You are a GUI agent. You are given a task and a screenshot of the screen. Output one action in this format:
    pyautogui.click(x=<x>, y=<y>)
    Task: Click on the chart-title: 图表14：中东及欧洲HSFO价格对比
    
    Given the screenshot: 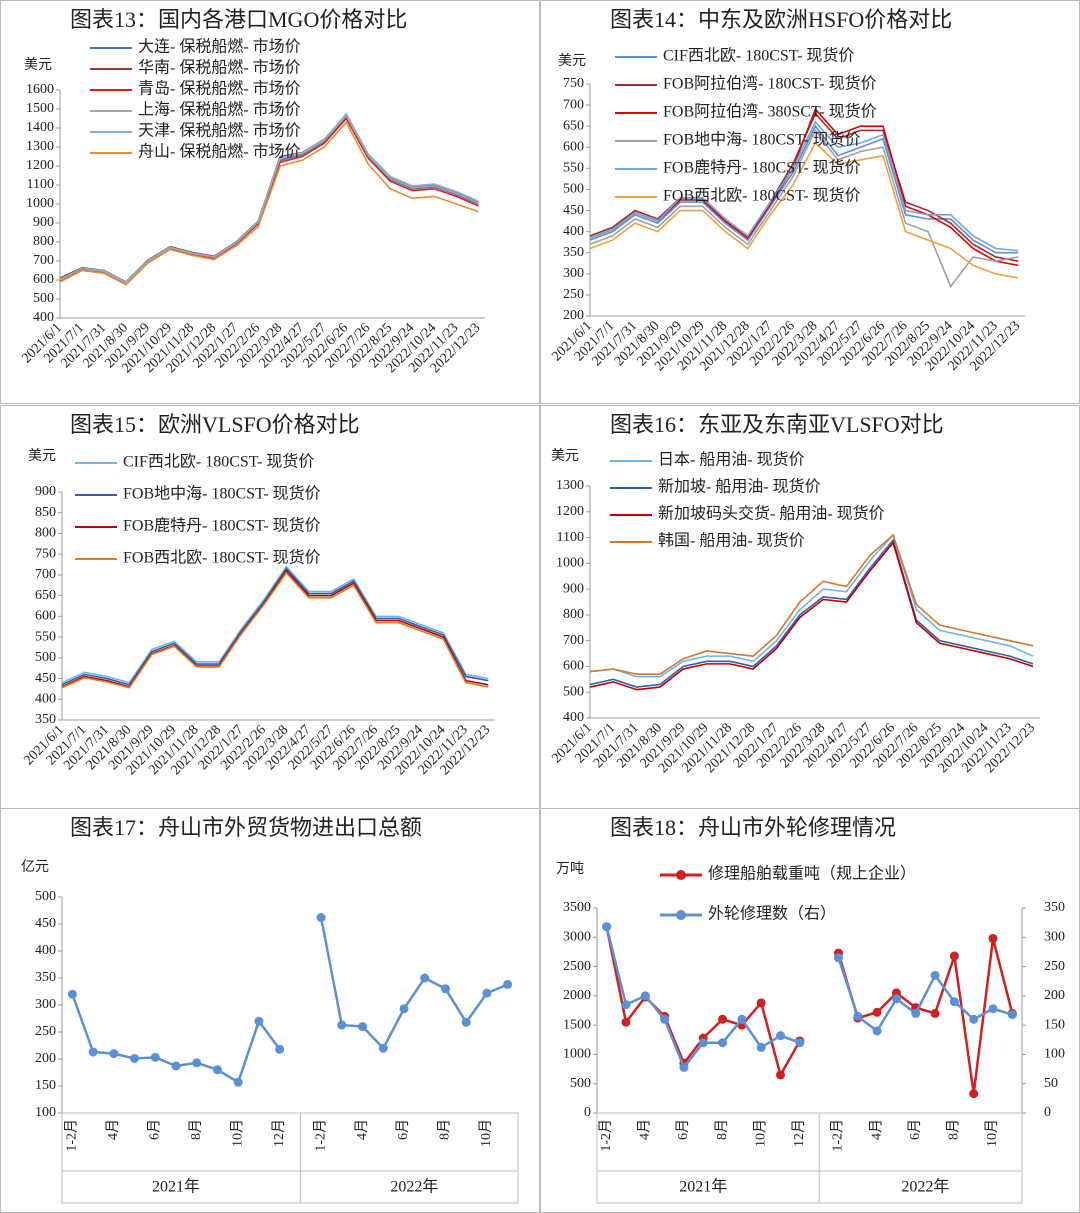 What is the action you would take?
    pyautogui.click(x=781, y=19)
    